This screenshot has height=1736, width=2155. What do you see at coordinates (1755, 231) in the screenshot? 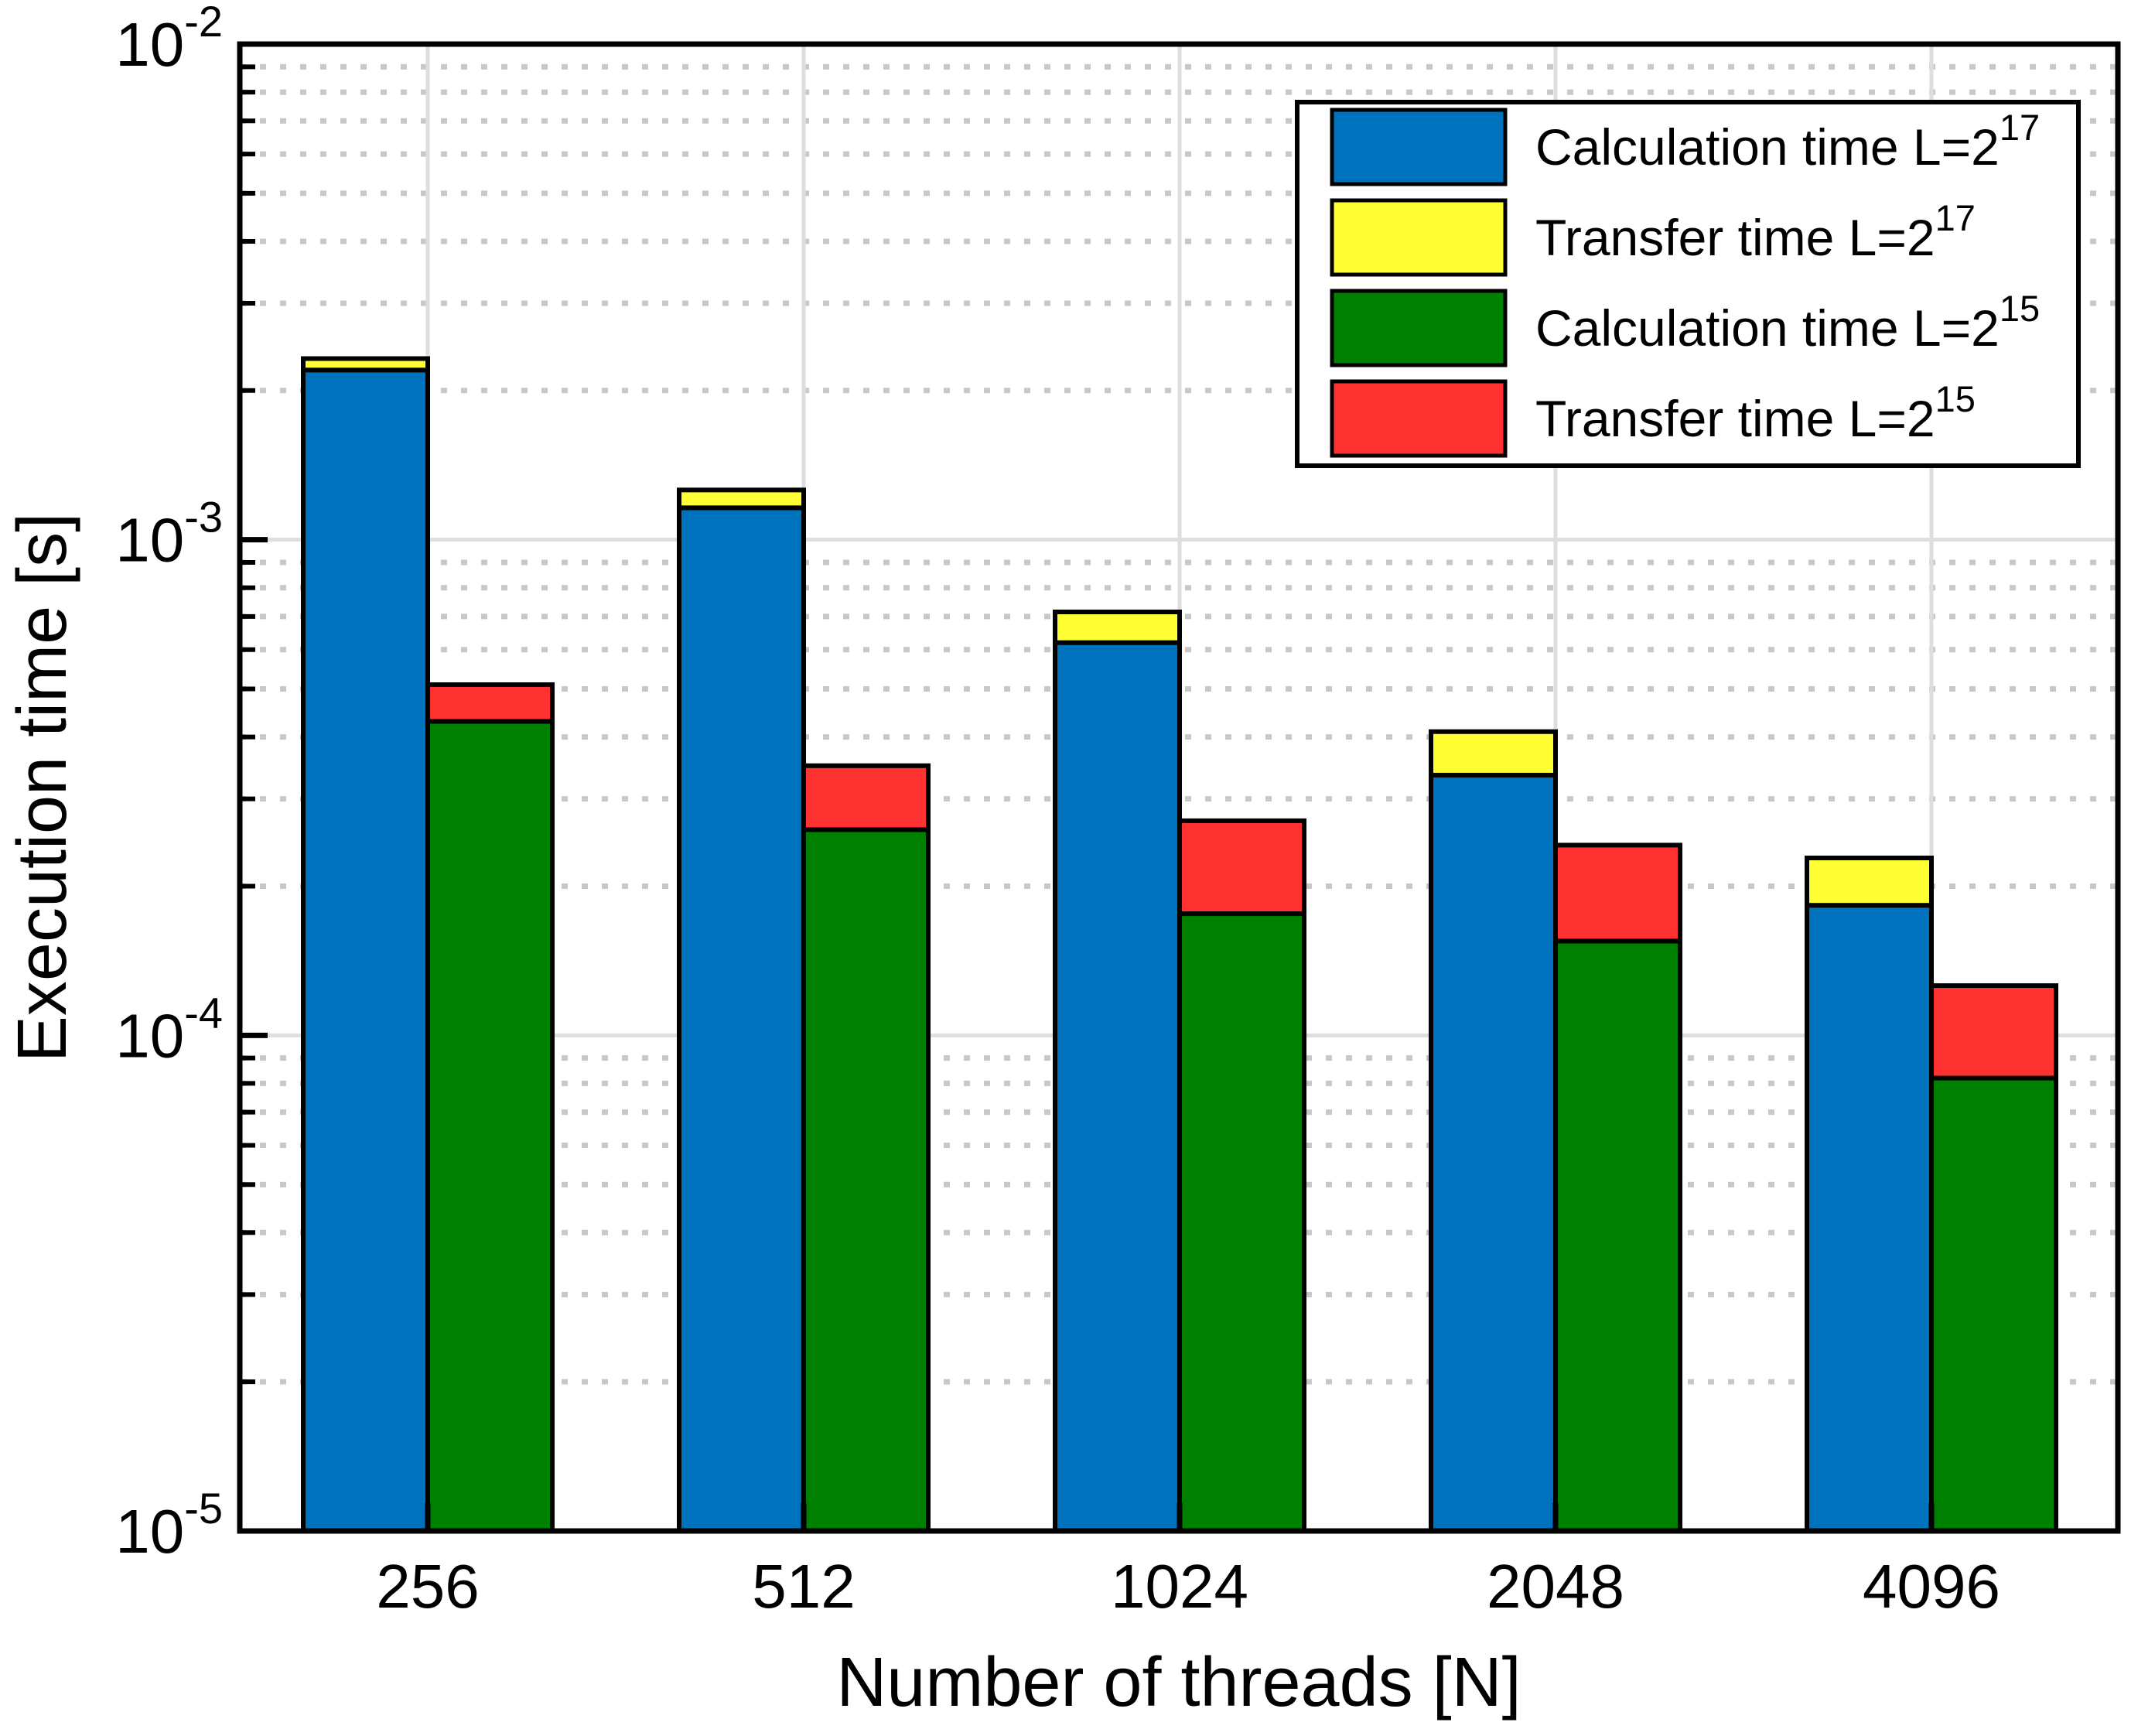
I see `legend-entry-transfer17: Transfer time L=217` at bounding box center [1755, 231].